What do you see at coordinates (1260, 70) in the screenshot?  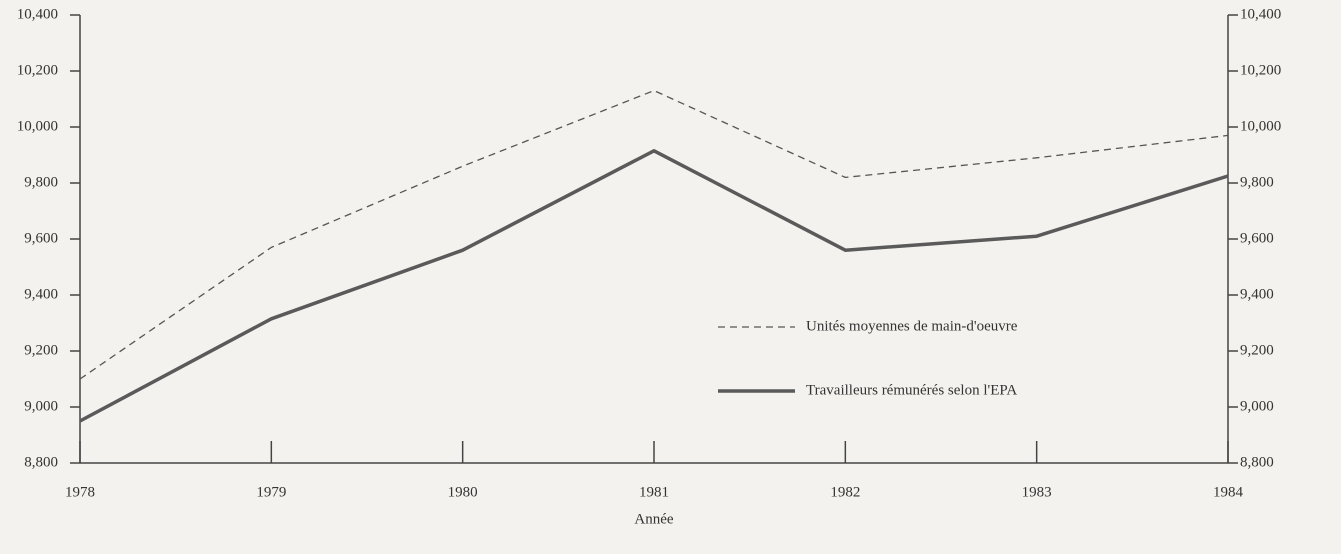 I see `y2-tick-label: 10,200` at bounding box center [1260, 70].